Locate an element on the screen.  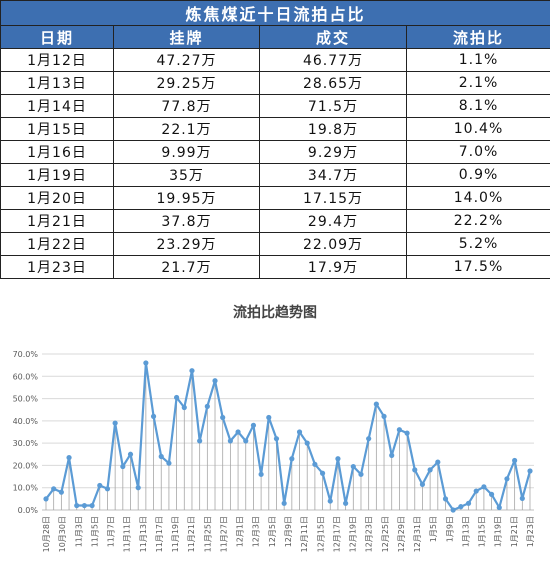
header-date: 日期 is located at coordinates (57, 37).